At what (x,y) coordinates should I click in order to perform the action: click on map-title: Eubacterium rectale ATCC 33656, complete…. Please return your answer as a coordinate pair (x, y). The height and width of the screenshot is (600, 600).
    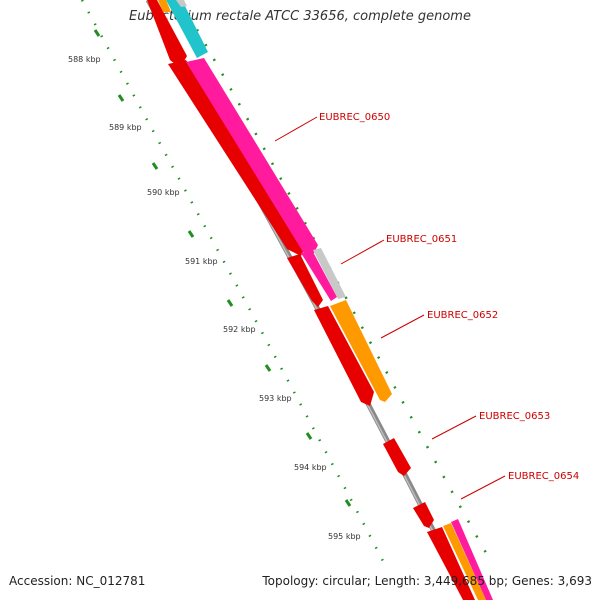
    Looking at the image, I should click on (300, 16).